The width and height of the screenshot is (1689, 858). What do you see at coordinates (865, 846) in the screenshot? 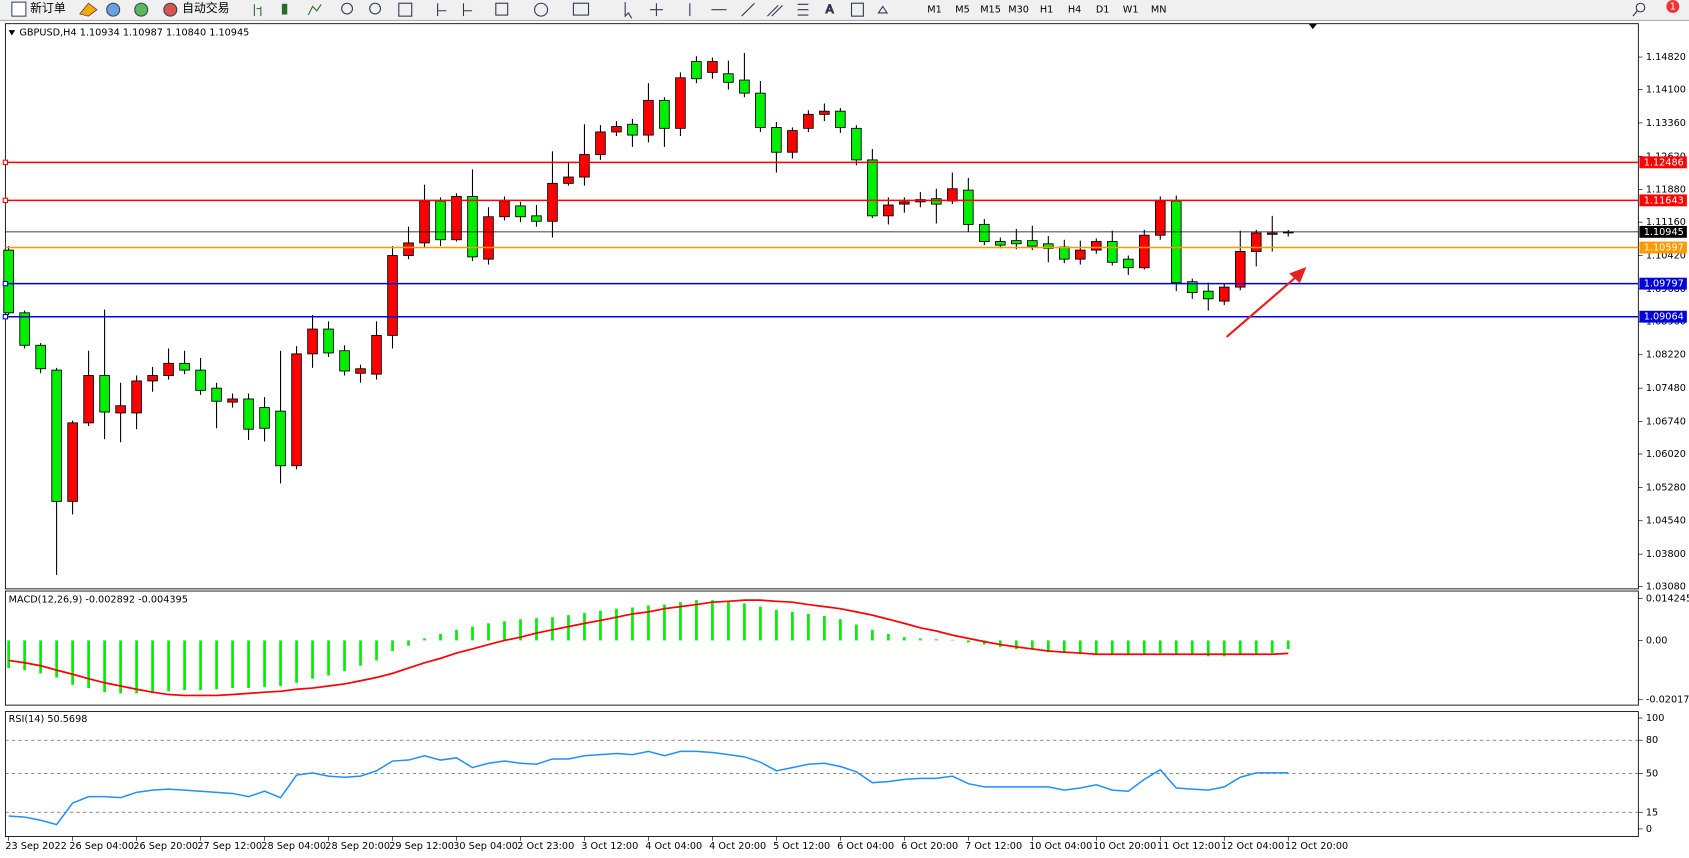
I see `x-tick-label: 6 Oct 04:00` at bounding box center [865, 846].